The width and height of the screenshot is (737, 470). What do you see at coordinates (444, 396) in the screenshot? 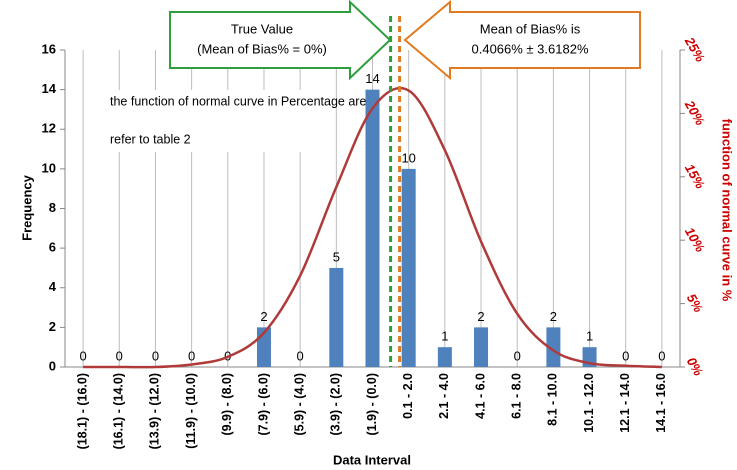
I see `x-tick-label: 2.1 - 4.0` at bounding box center [444, 396].